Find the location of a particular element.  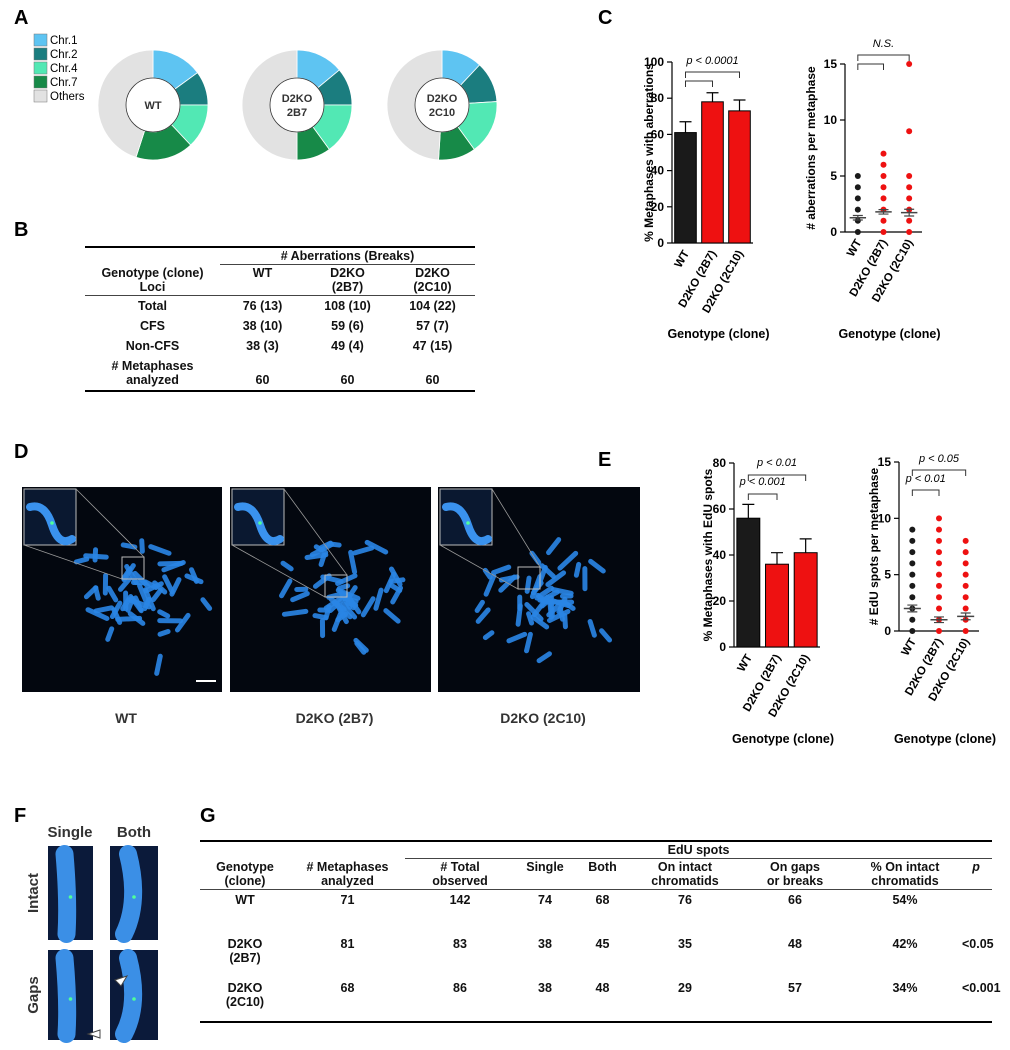

legend-label: Chr.1 is located at coordinates (64, 41).